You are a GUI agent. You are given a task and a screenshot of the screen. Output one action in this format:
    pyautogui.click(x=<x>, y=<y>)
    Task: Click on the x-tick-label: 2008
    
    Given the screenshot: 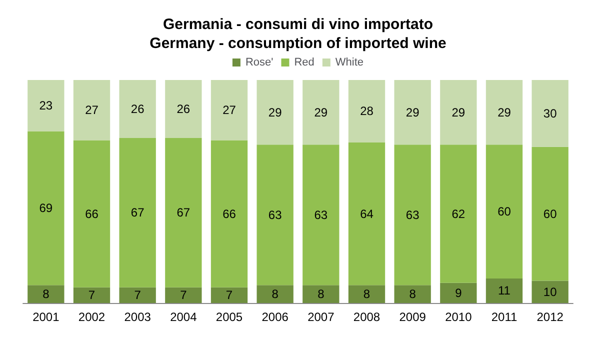 What is the action you would take?
    pyautogui.click(x=366, y=317)
    